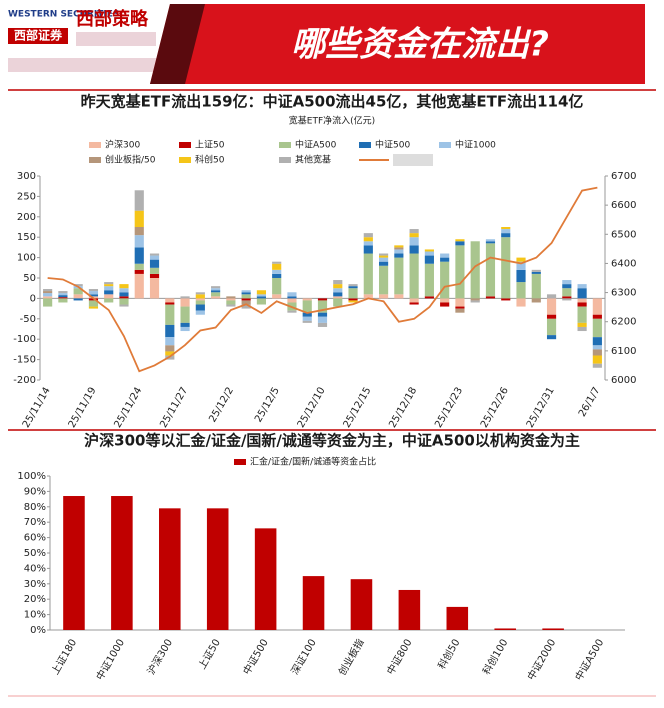  Describe the element at coordinates (26, 237) in the screenshot. I see `y-tick-label: 150` at that location.